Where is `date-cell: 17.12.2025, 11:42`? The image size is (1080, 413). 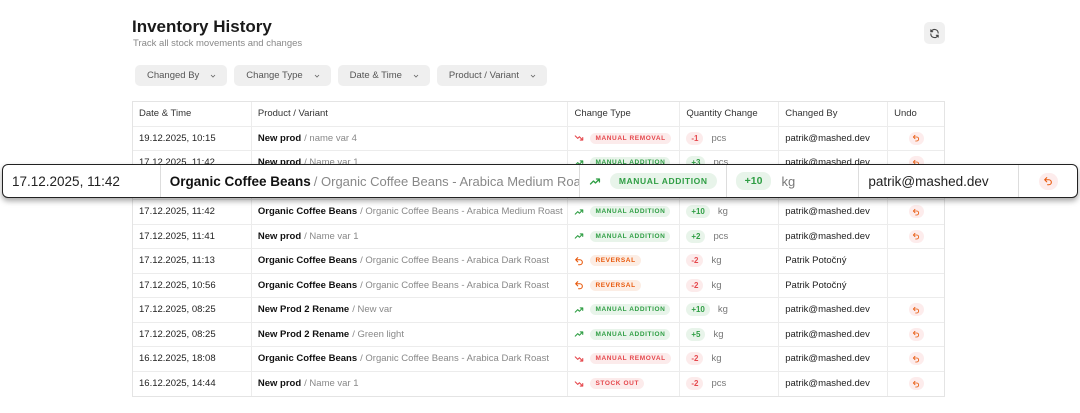
date-cell: 17.12.2025, 11:42 is located at coordinates (192, 163).